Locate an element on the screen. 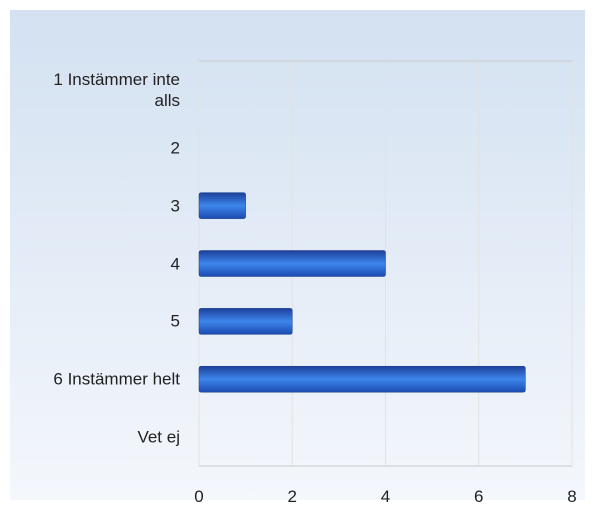 This screenshot has height=509, width=595. y-tick-label: 4 is located at coordinates (175, 263).